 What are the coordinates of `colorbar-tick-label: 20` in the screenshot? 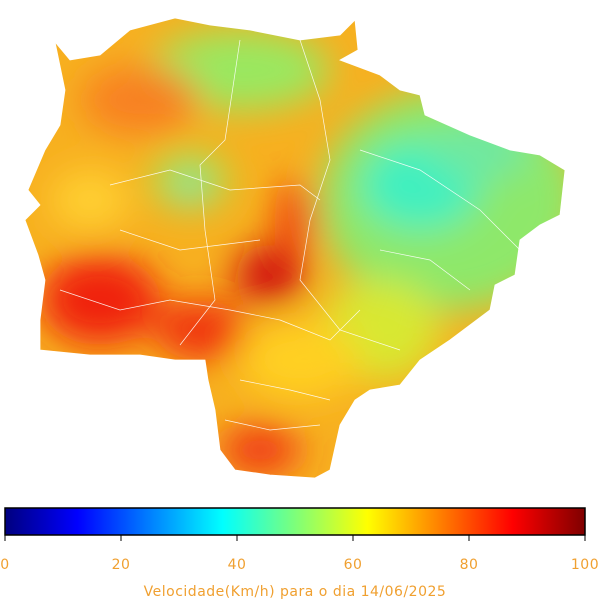 It's located at (121, 565).